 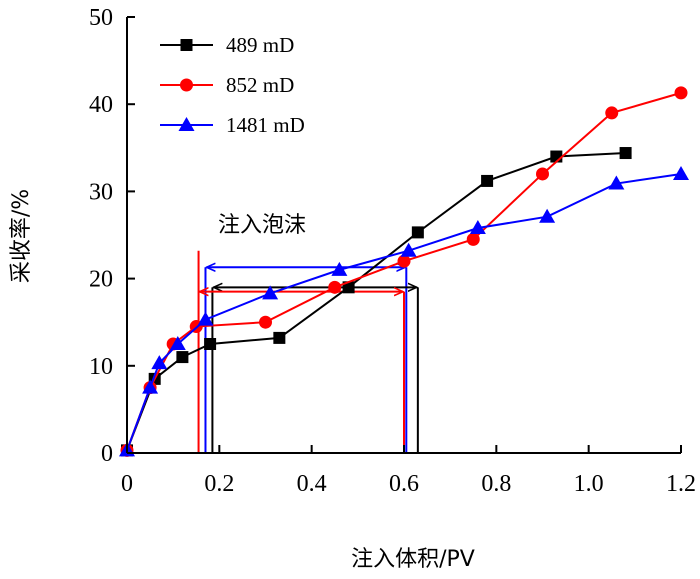 What do you see at coordinates (101, 18) in the screenshot?
I see `y-tick-label: 50` at bounding box center [101, 18].